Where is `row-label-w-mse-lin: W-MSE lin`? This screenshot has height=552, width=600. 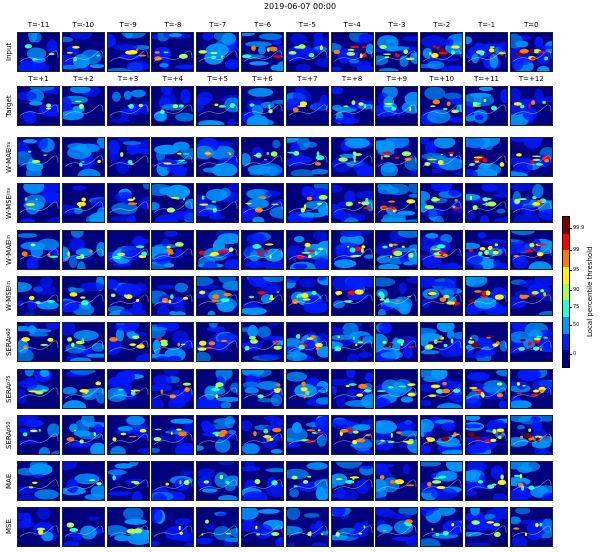 row-label-w-mse-lin: W-MSE lin is located at coordinates (9, 296).